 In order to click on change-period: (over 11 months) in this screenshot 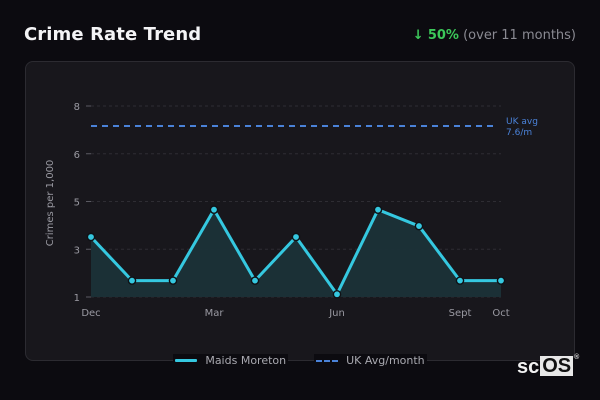, I will do `click(519, 35)`.